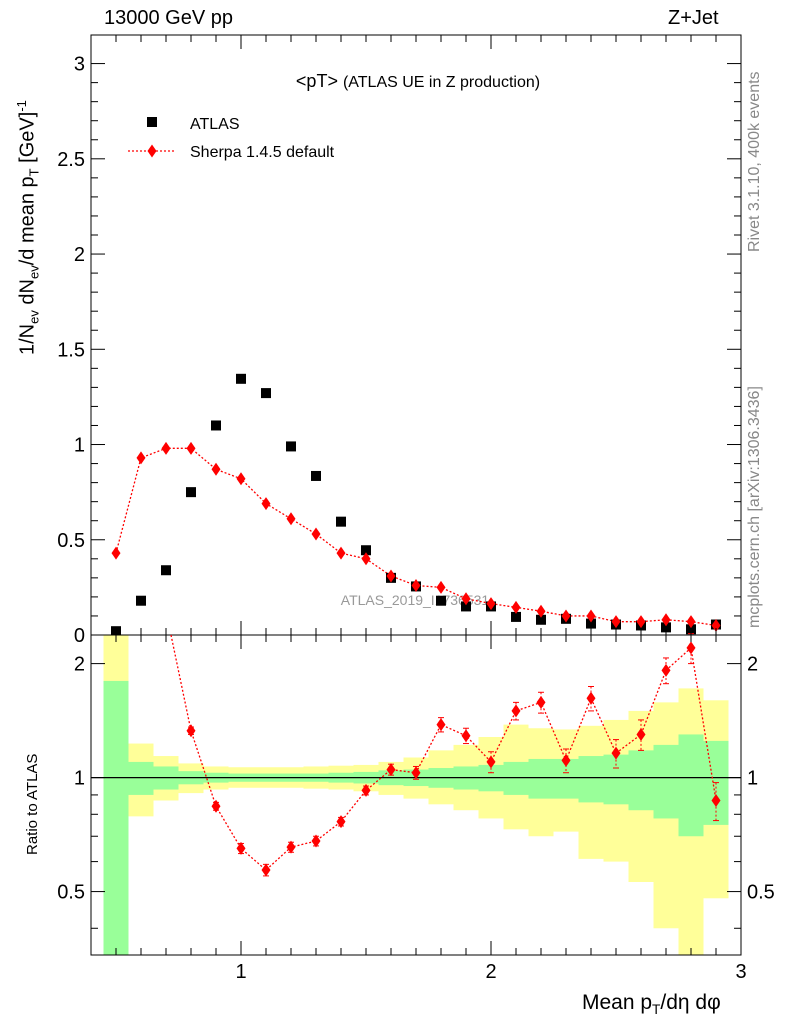 This screenshot has width=786, height=1024. Describe the element at coordinates (490, 972) in the screenshot. I see `x-tick-label: 2` at that location.